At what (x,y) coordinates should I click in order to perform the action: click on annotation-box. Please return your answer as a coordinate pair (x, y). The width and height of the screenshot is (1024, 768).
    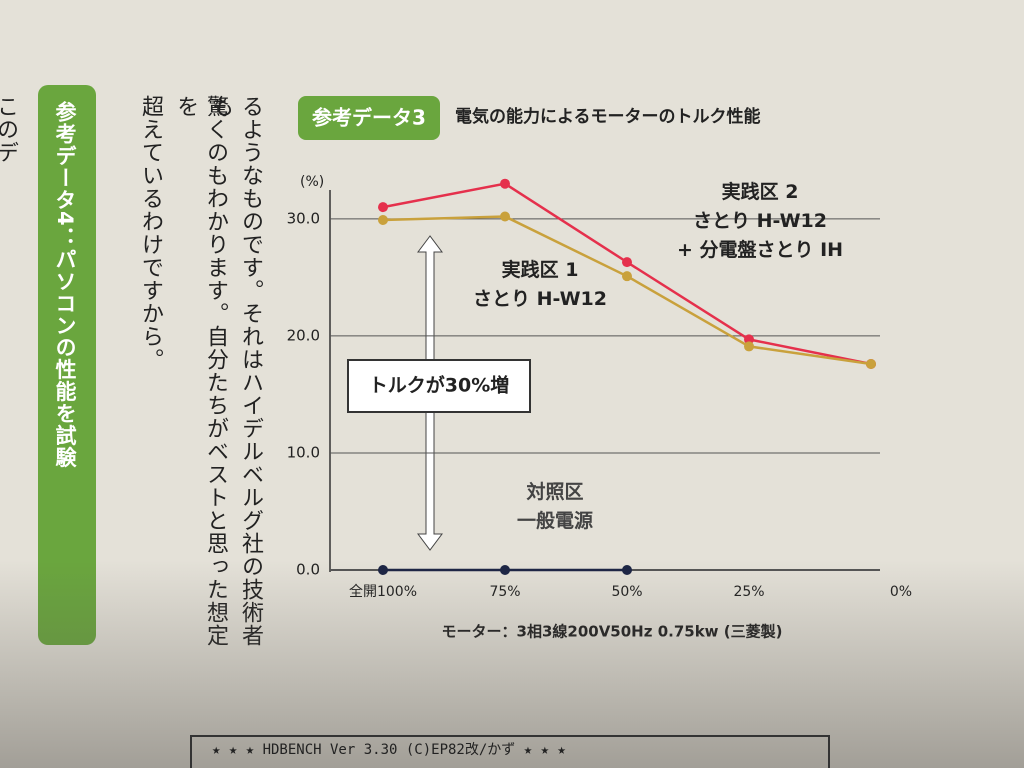
    Looking at the image, I should click on (439, 386).